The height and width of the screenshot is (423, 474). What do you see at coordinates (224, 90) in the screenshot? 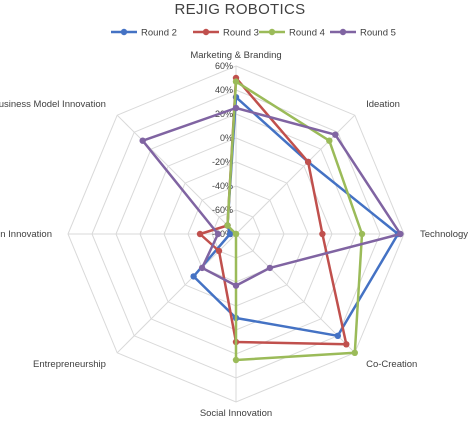
I see `tick-label: 40%` at bounding box center [224, 90].